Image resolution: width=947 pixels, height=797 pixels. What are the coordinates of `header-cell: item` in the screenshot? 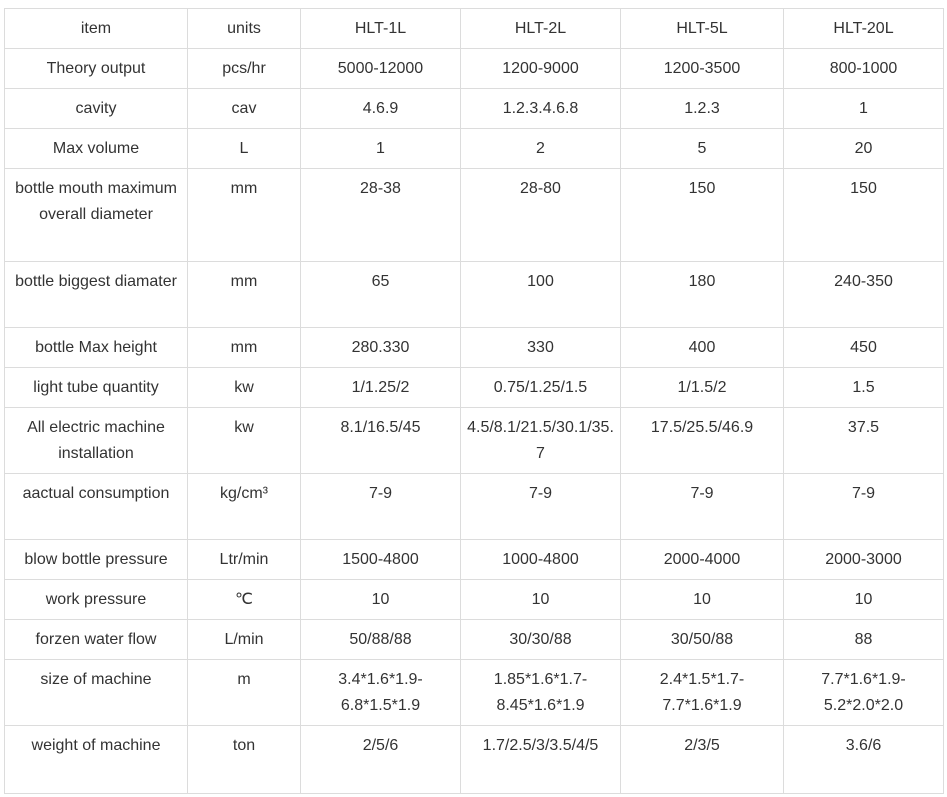 It's located at (96, 28).